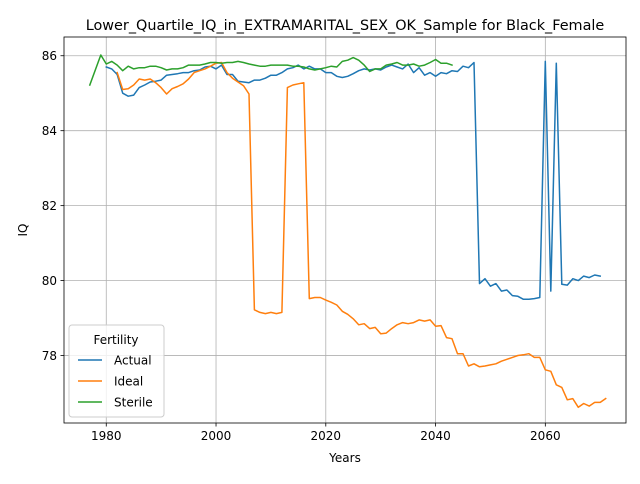 The image size is (640, 484). What do you see at coordinates (49, 356) in the screenshot?
I see `y-tick-label: 78` at bounding box center [49, 356].